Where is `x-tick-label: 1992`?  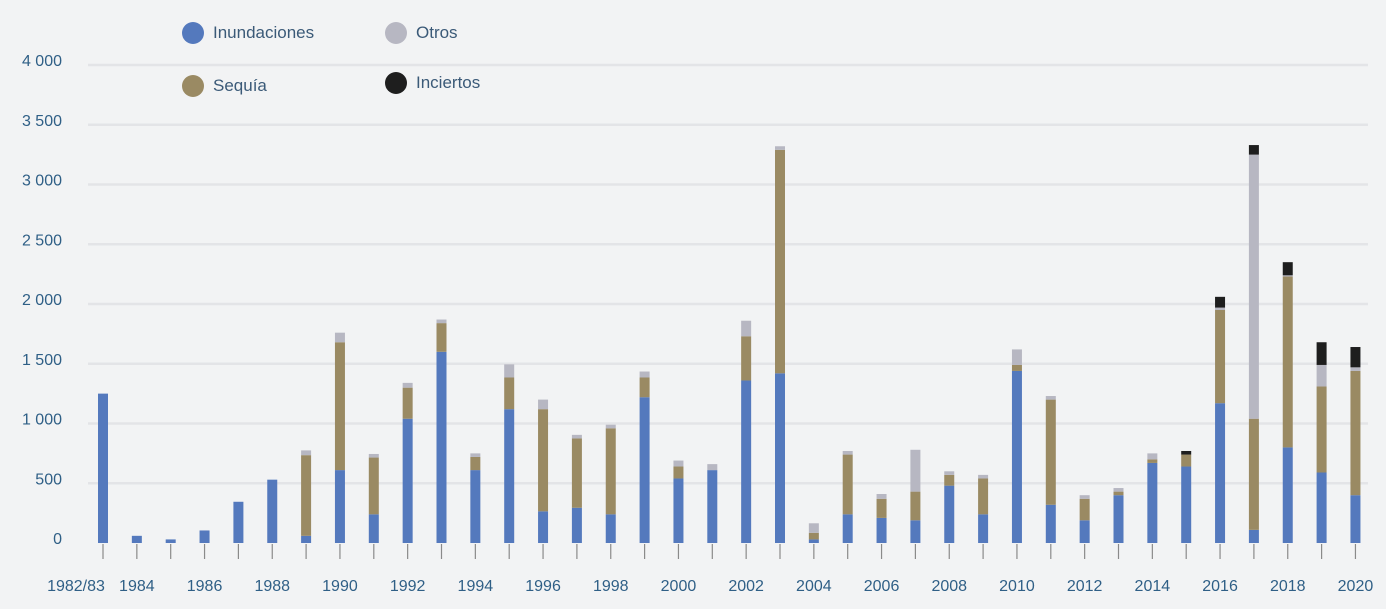
x-tick-label: 1992 is located at coordinates (408, 586).